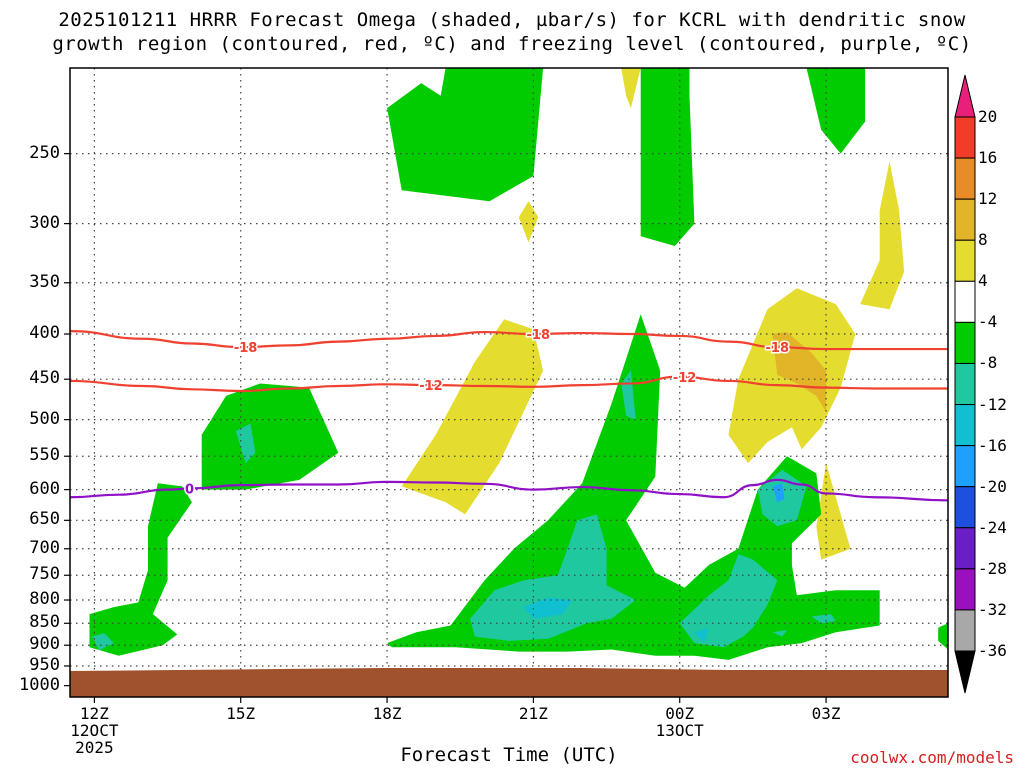  I want to click on x-tick-label-03Z: 03Z, so click(826, 713).